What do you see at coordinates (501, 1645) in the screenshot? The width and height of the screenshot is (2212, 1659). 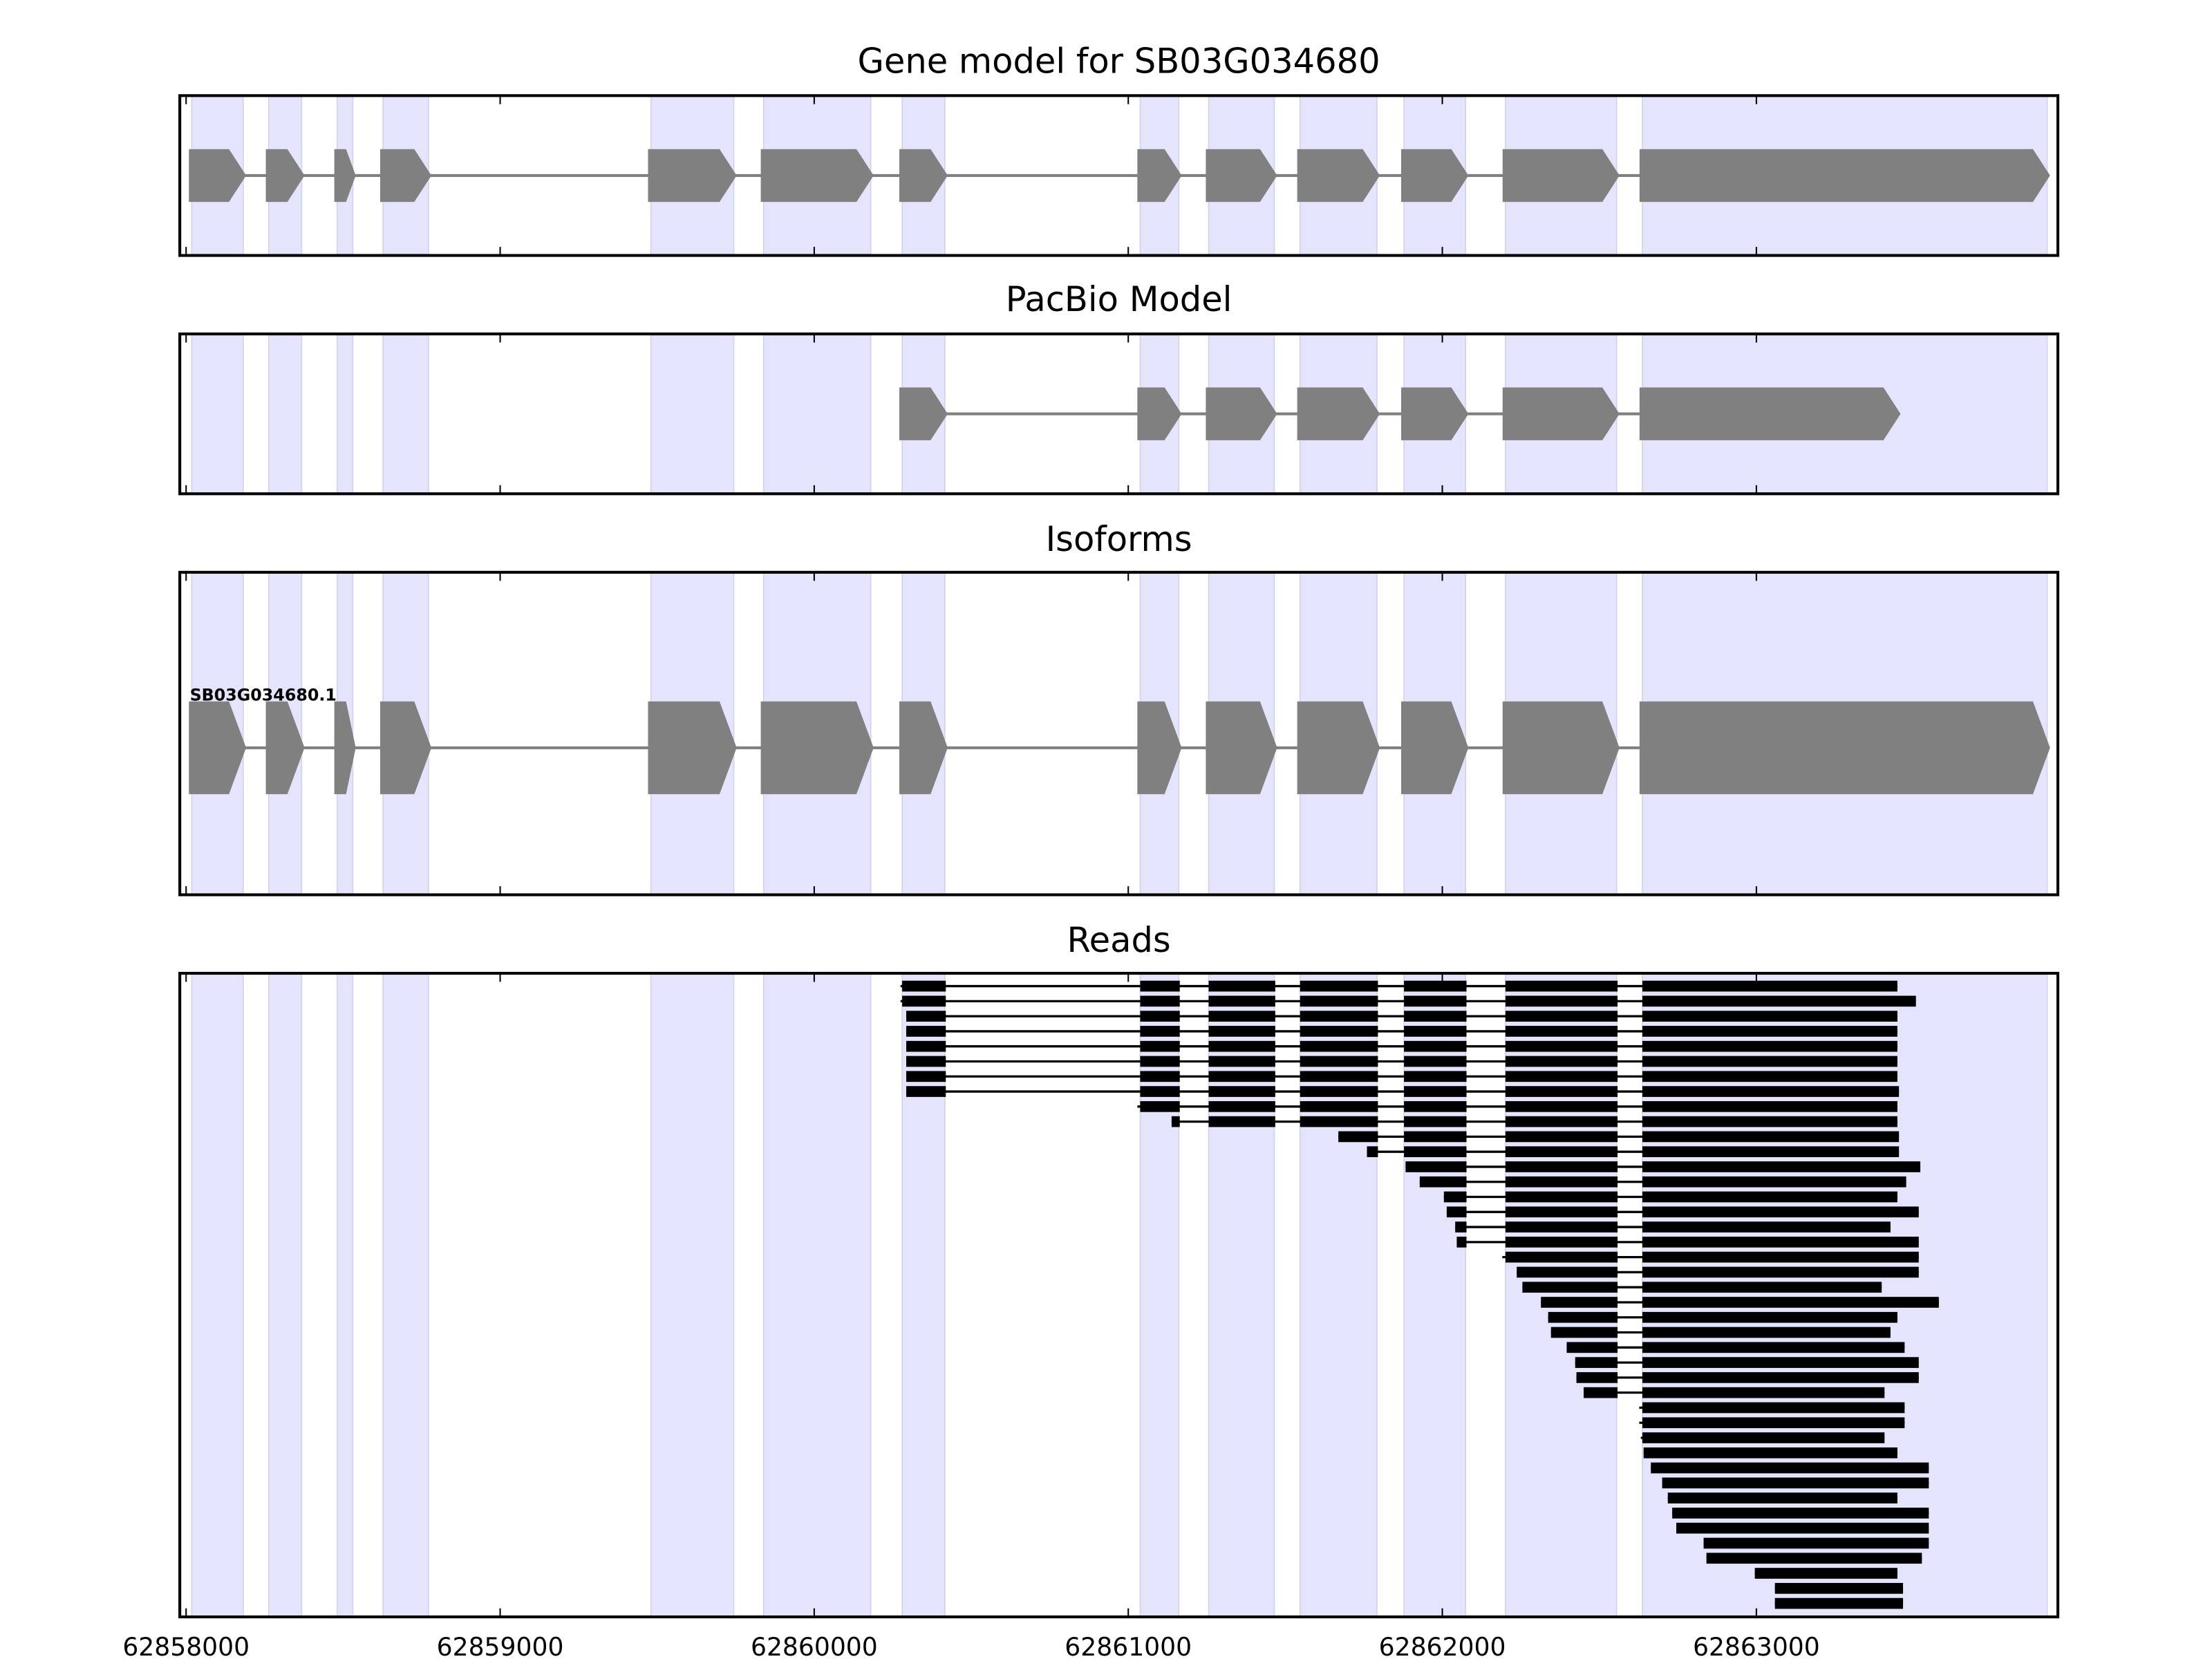 I see `x-tick-label: 62859000` at bounding box center [501, 1645].